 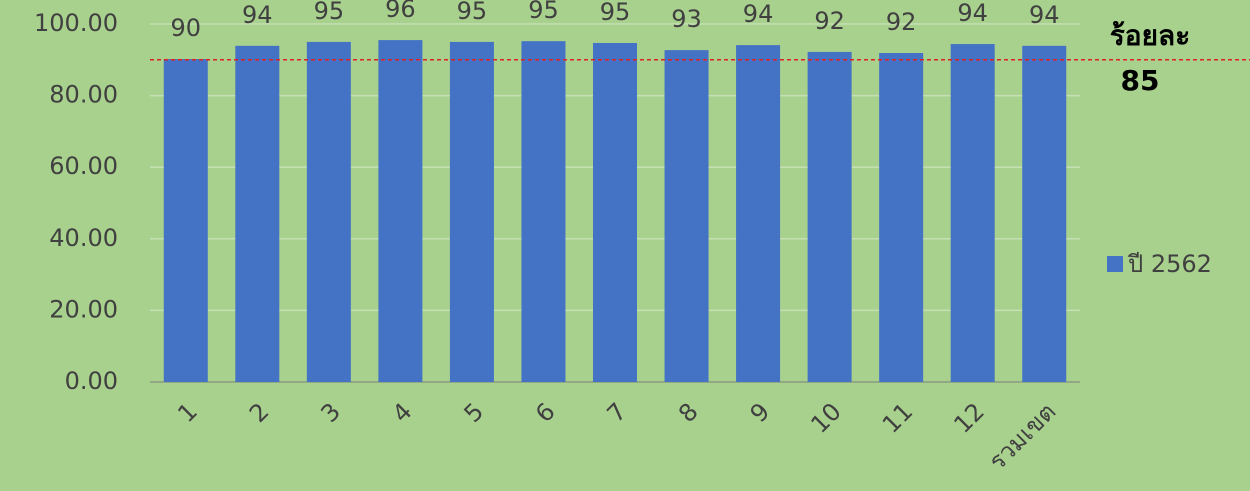 What do you see at coordinates (1140, 80) in the screenshot?
I see `annotation: 85` at bounding box center [1140, 80].